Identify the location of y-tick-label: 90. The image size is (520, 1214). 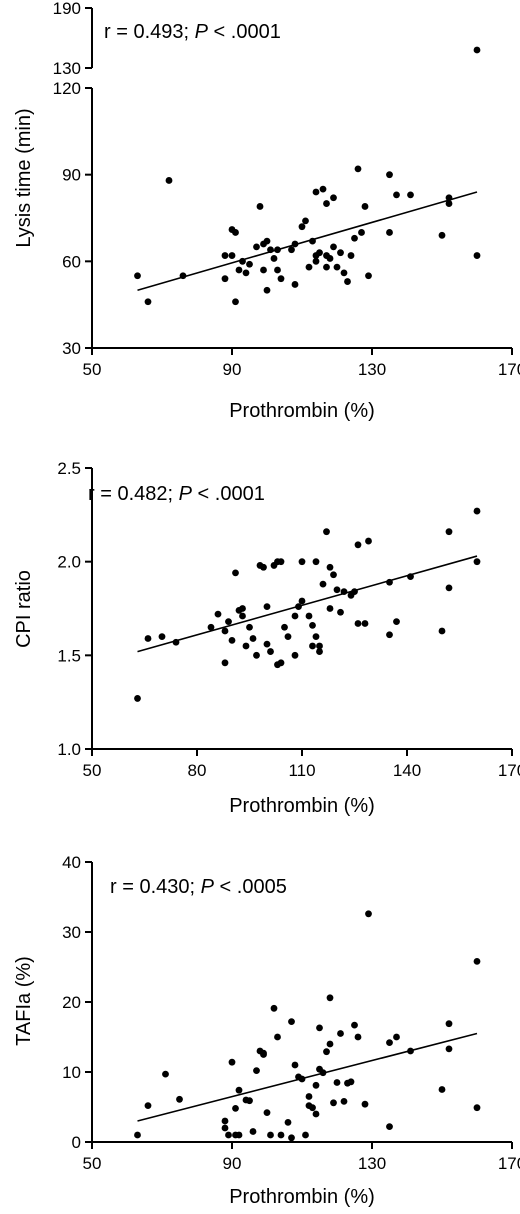
(71, 175).